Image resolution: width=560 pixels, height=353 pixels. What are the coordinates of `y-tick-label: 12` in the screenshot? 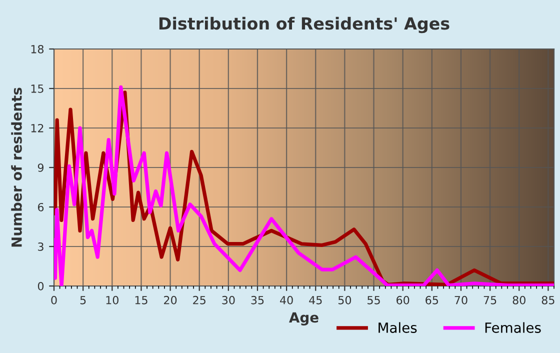 It's located at (37, 128).